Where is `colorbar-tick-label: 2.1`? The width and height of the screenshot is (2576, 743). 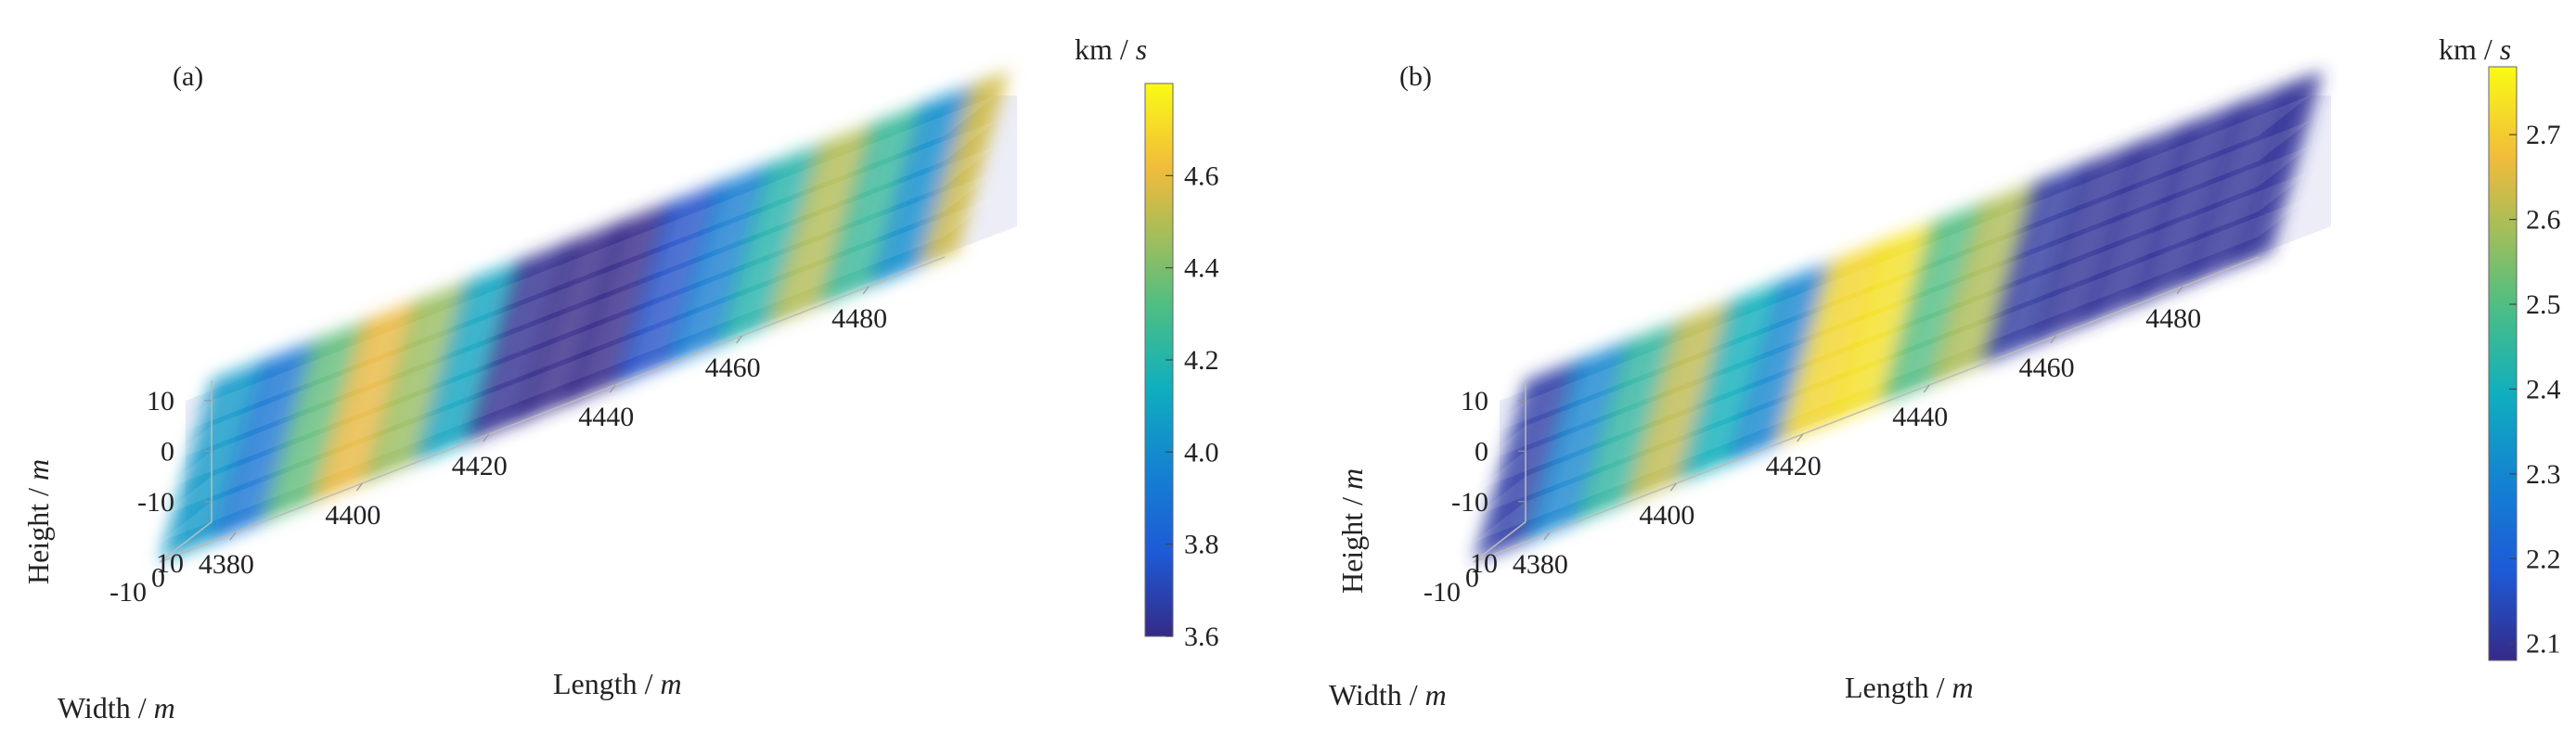 colorbar-tick-label: 2.1 is located at coordinates (2544, 644).